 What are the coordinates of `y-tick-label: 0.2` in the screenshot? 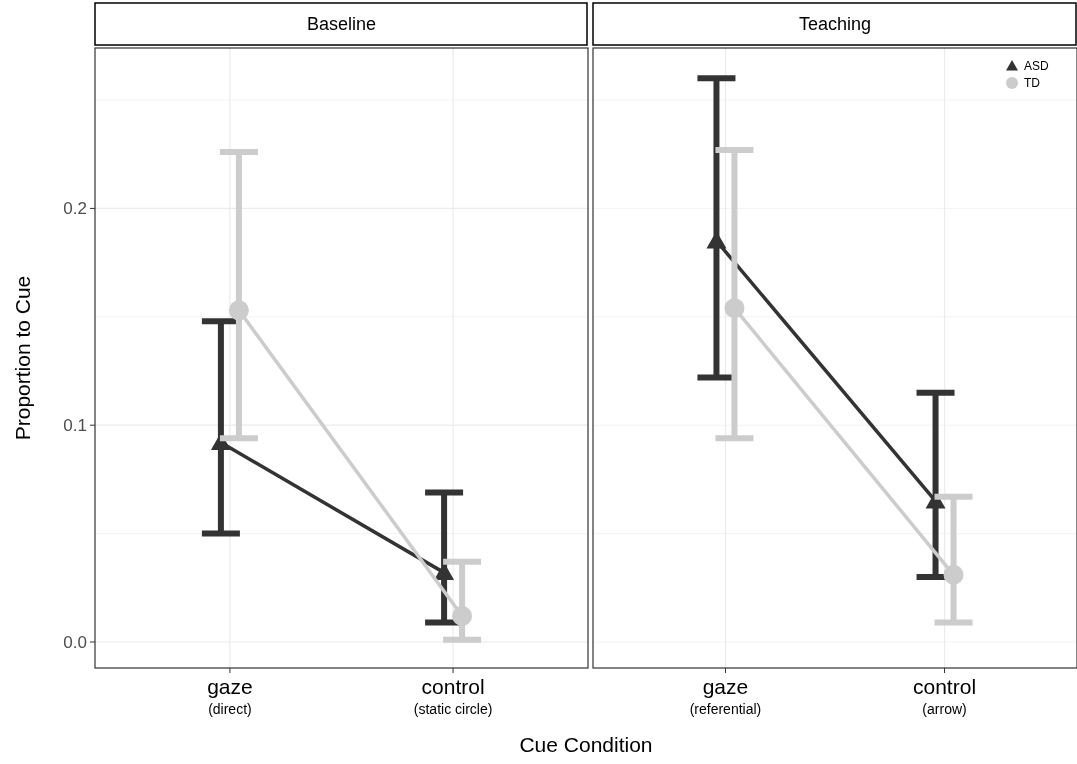 It's located at (75, 209).